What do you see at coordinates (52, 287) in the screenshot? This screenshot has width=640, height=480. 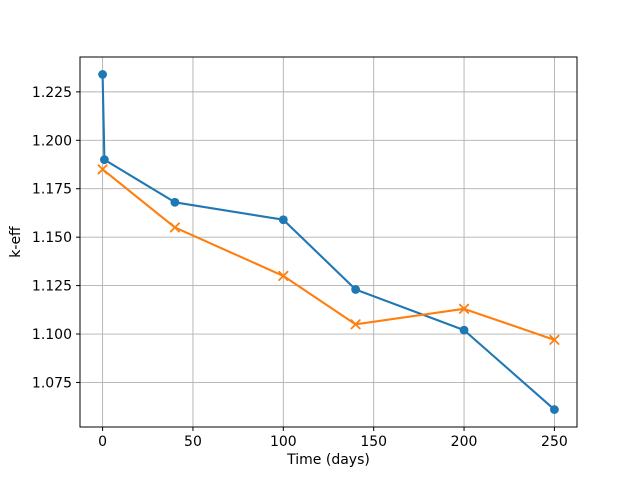 I see `y-tick-label: 1.125` at bounding box center [52, 287].